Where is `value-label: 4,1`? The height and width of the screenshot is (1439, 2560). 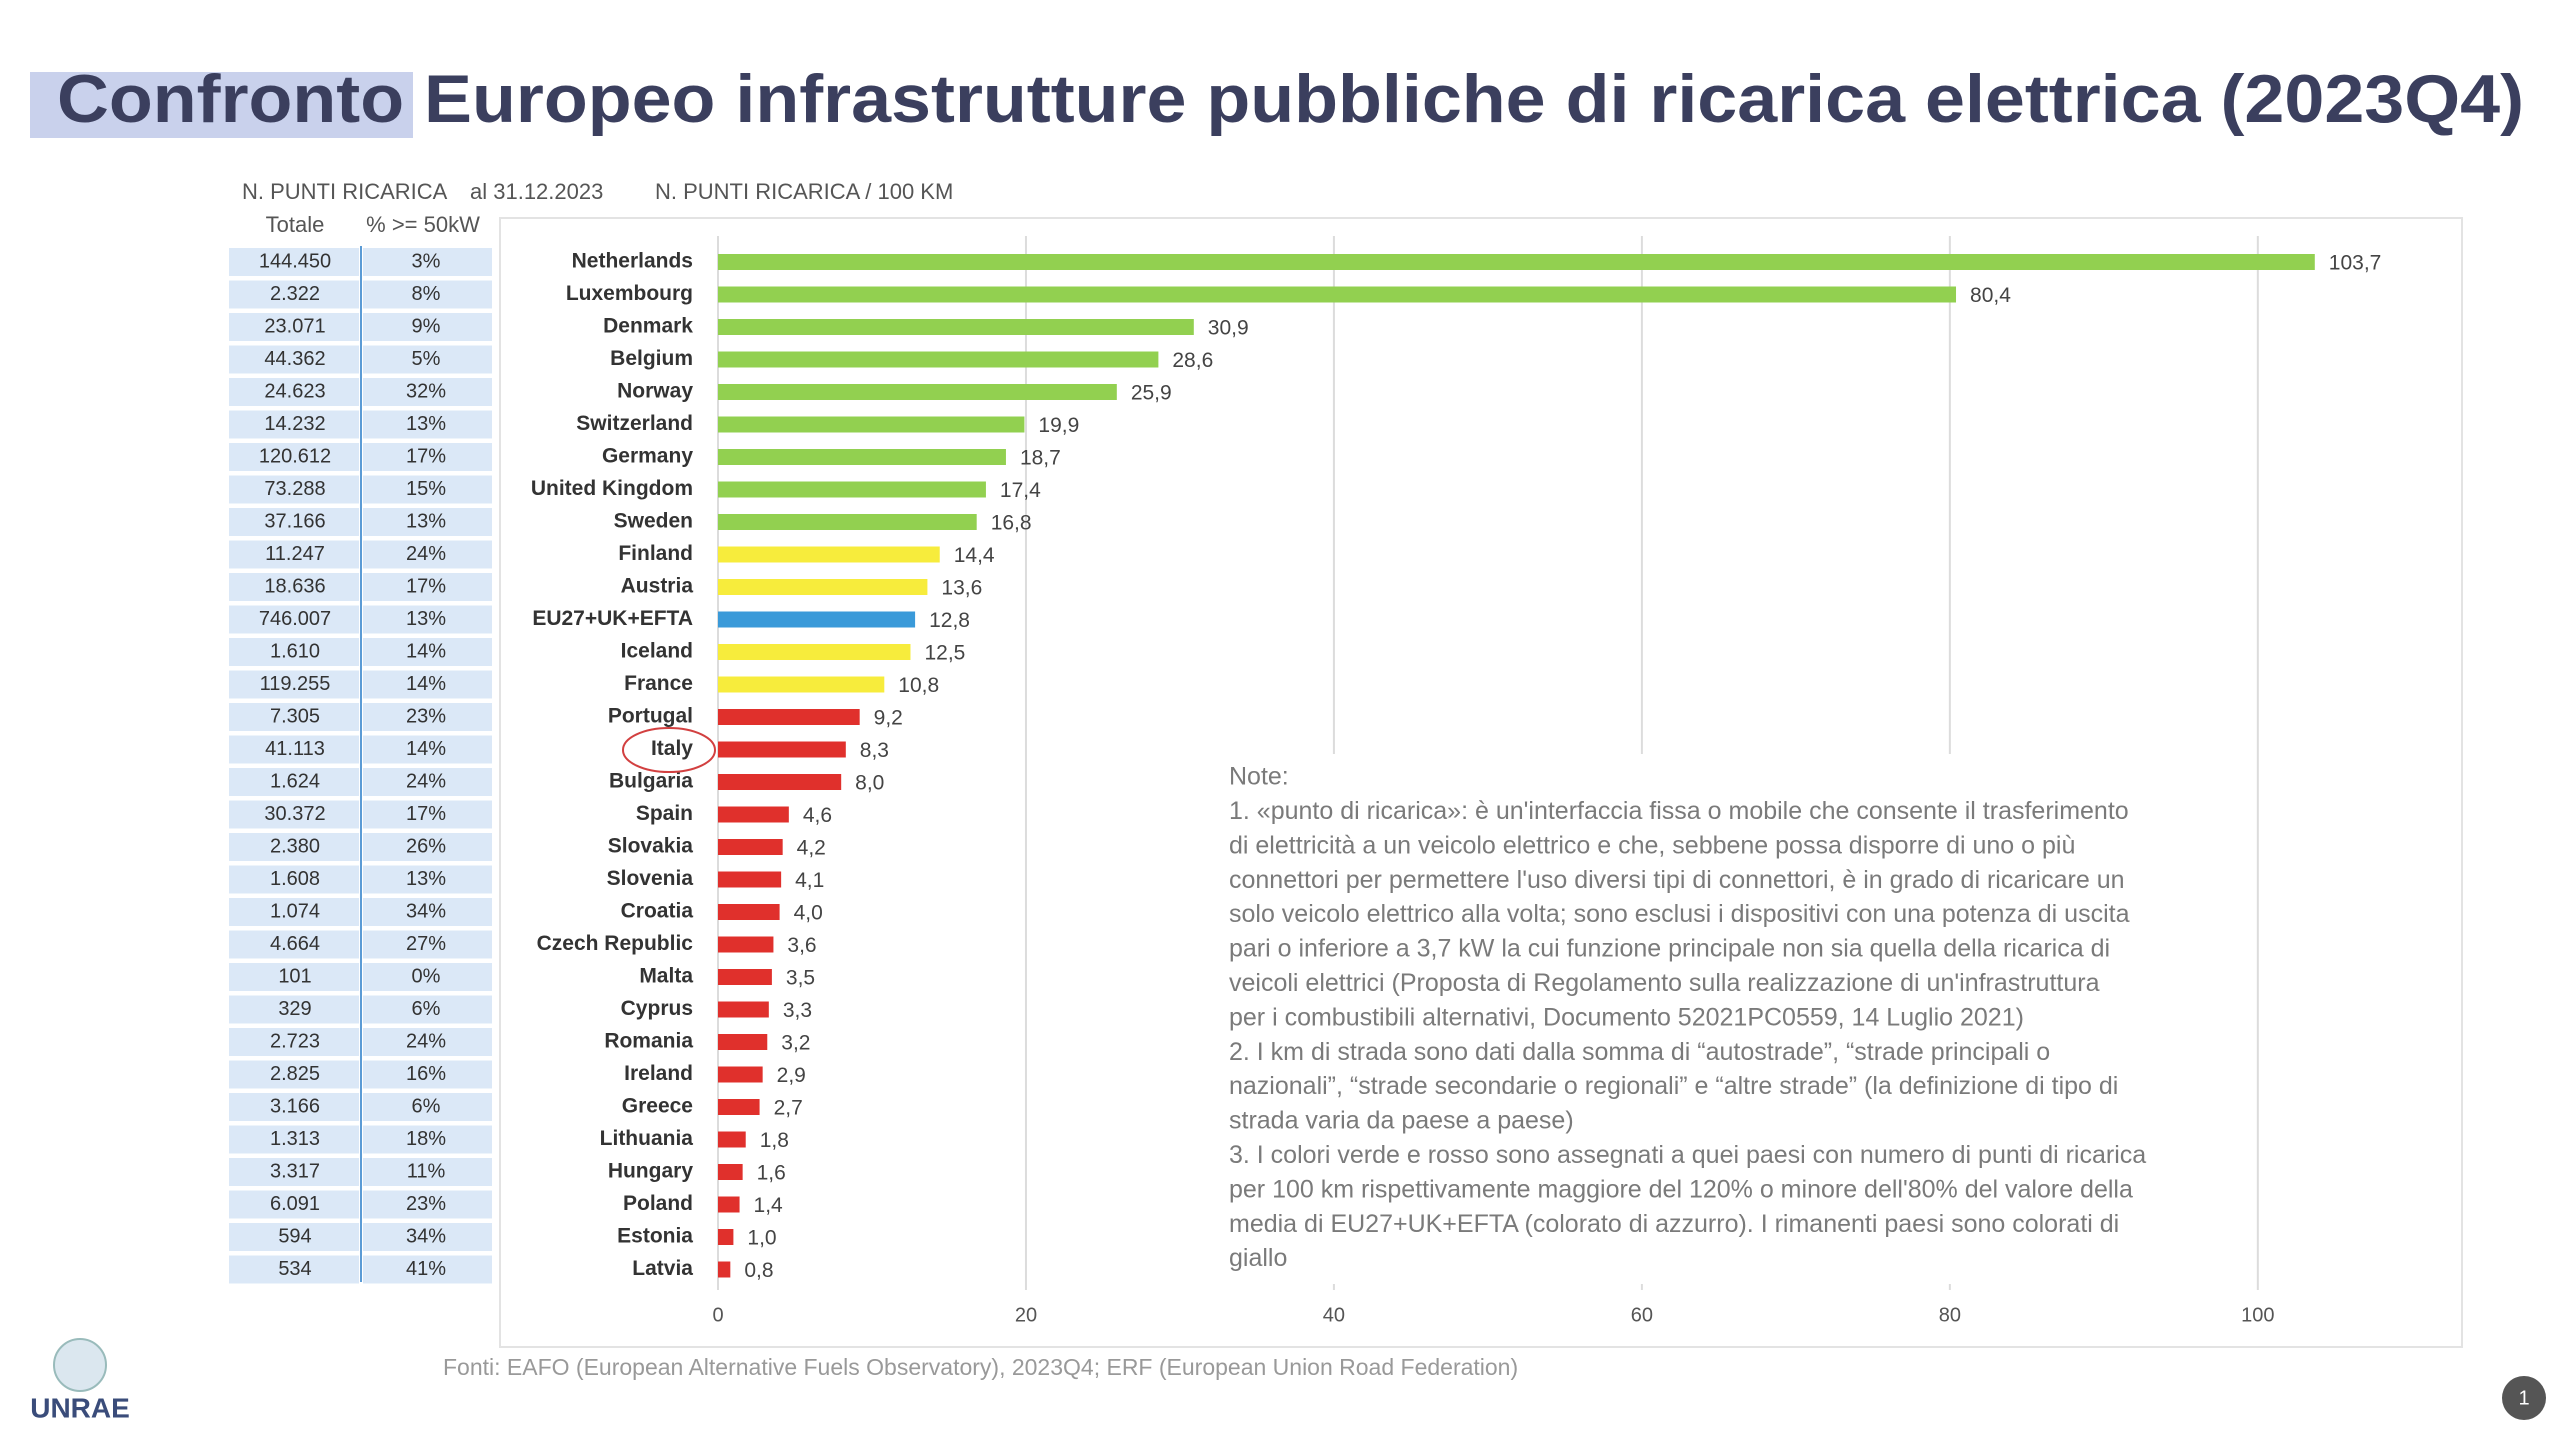 value-label: 4,1 is located at coordinates (809, 880).